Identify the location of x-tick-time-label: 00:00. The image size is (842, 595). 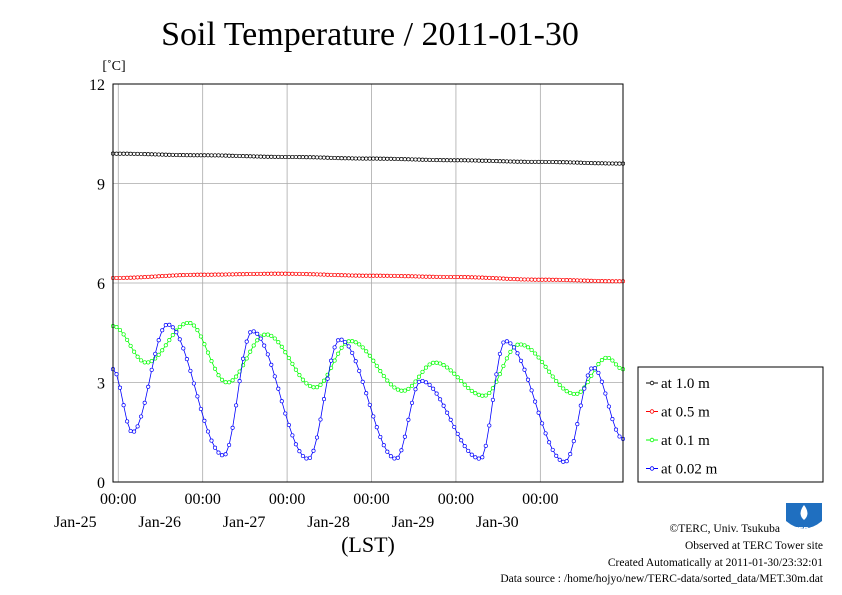
(202, 499).